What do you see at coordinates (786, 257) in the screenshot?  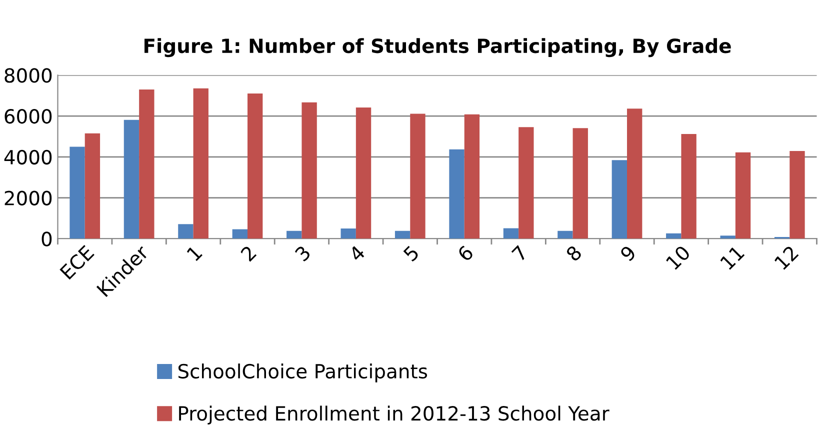 I see `x-tick-label: 12` at bounding box center [786, 257].